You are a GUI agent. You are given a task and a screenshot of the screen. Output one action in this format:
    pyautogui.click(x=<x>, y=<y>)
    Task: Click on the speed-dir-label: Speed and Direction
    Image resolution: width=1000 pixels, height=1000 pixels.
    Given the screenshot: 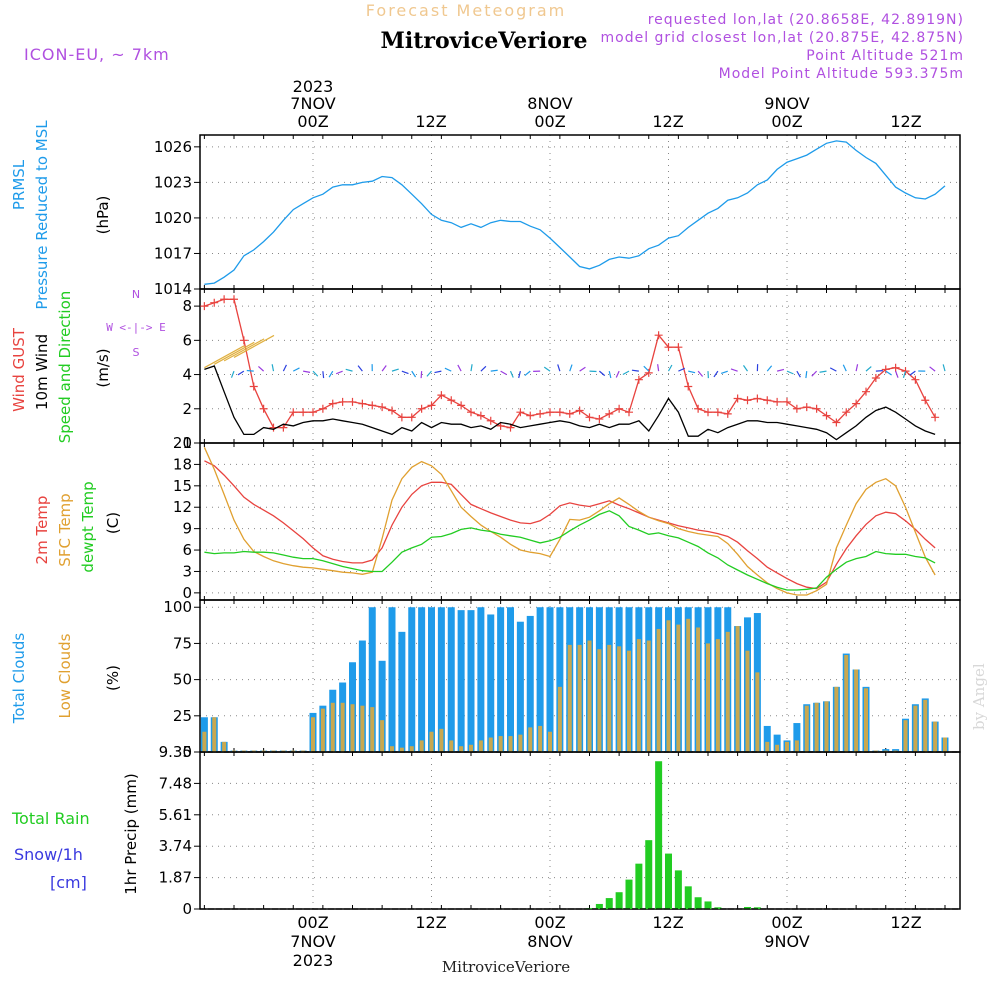 What is the action you would take?
    pyautogui.click(x=65, y=367)
    